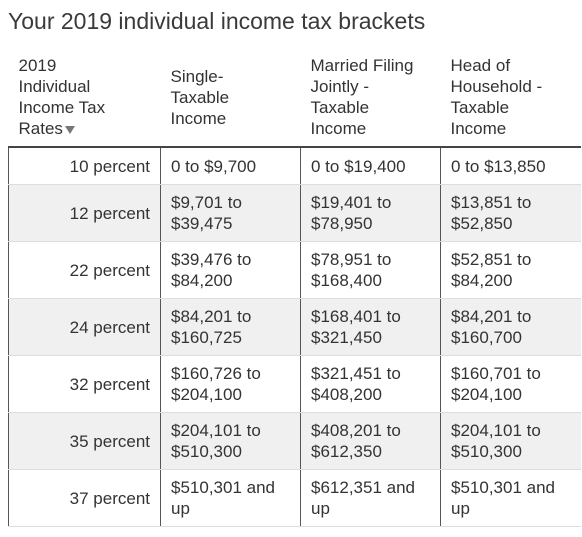  I want to click on cell-text: $612,351 and up, so click(363, 498).